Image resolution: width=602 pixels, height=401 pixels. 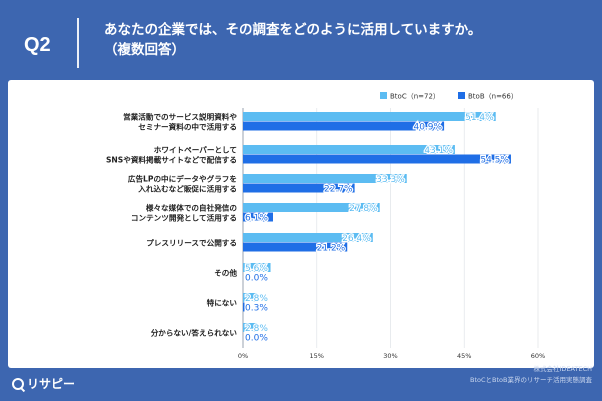 What do you see at coordinates (390, 356) in the screenshot?
I see `x-tick-label: 30%` at bounding box center [390, 356].